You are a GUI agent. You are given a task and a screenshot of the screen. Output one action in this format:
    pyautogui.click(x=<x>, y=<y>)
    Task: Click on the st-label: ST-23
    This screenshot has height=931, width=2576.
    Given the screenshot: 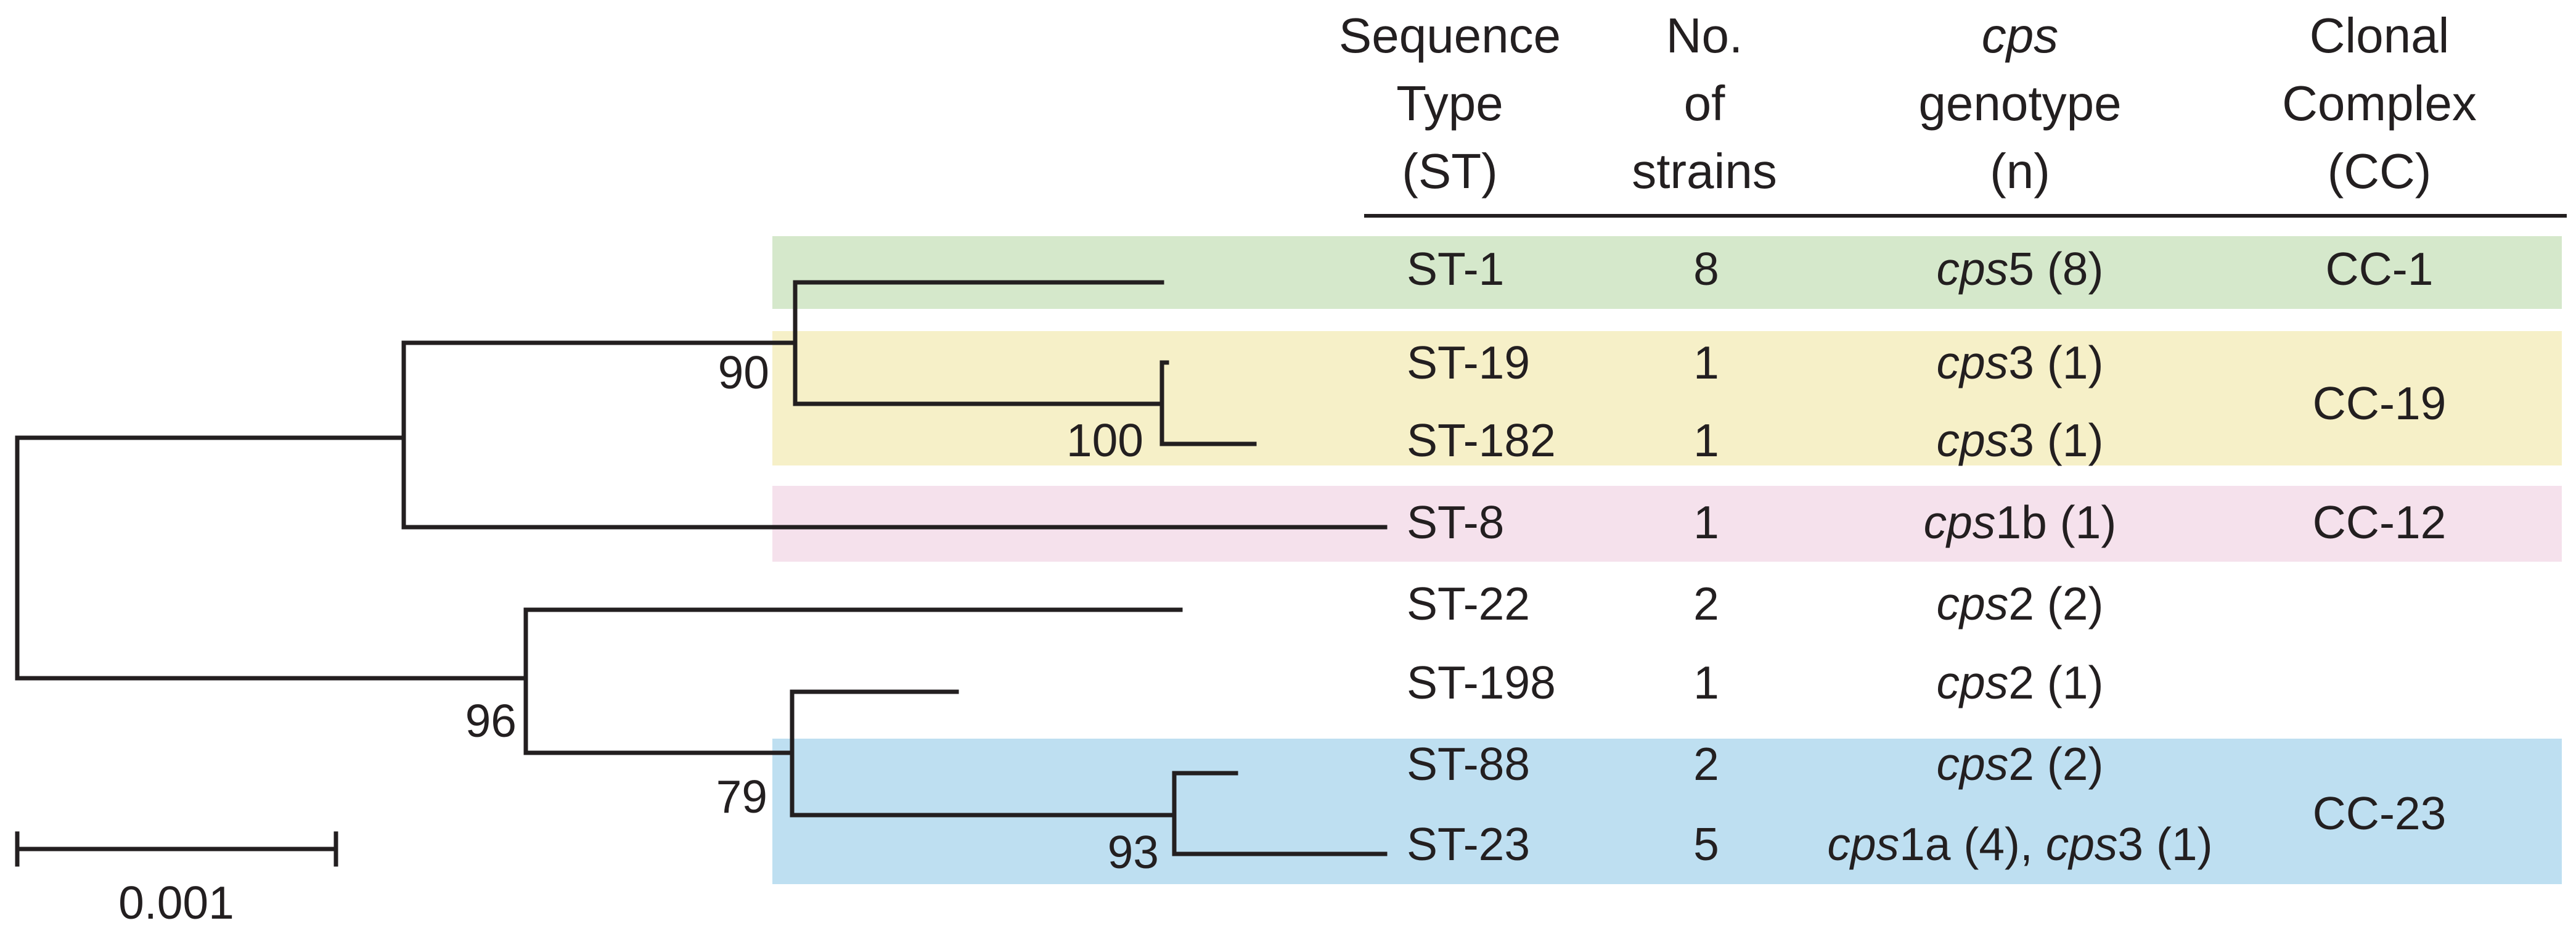 What is the action you would take?
    pyautogui.click(x=1468, y=844)
    